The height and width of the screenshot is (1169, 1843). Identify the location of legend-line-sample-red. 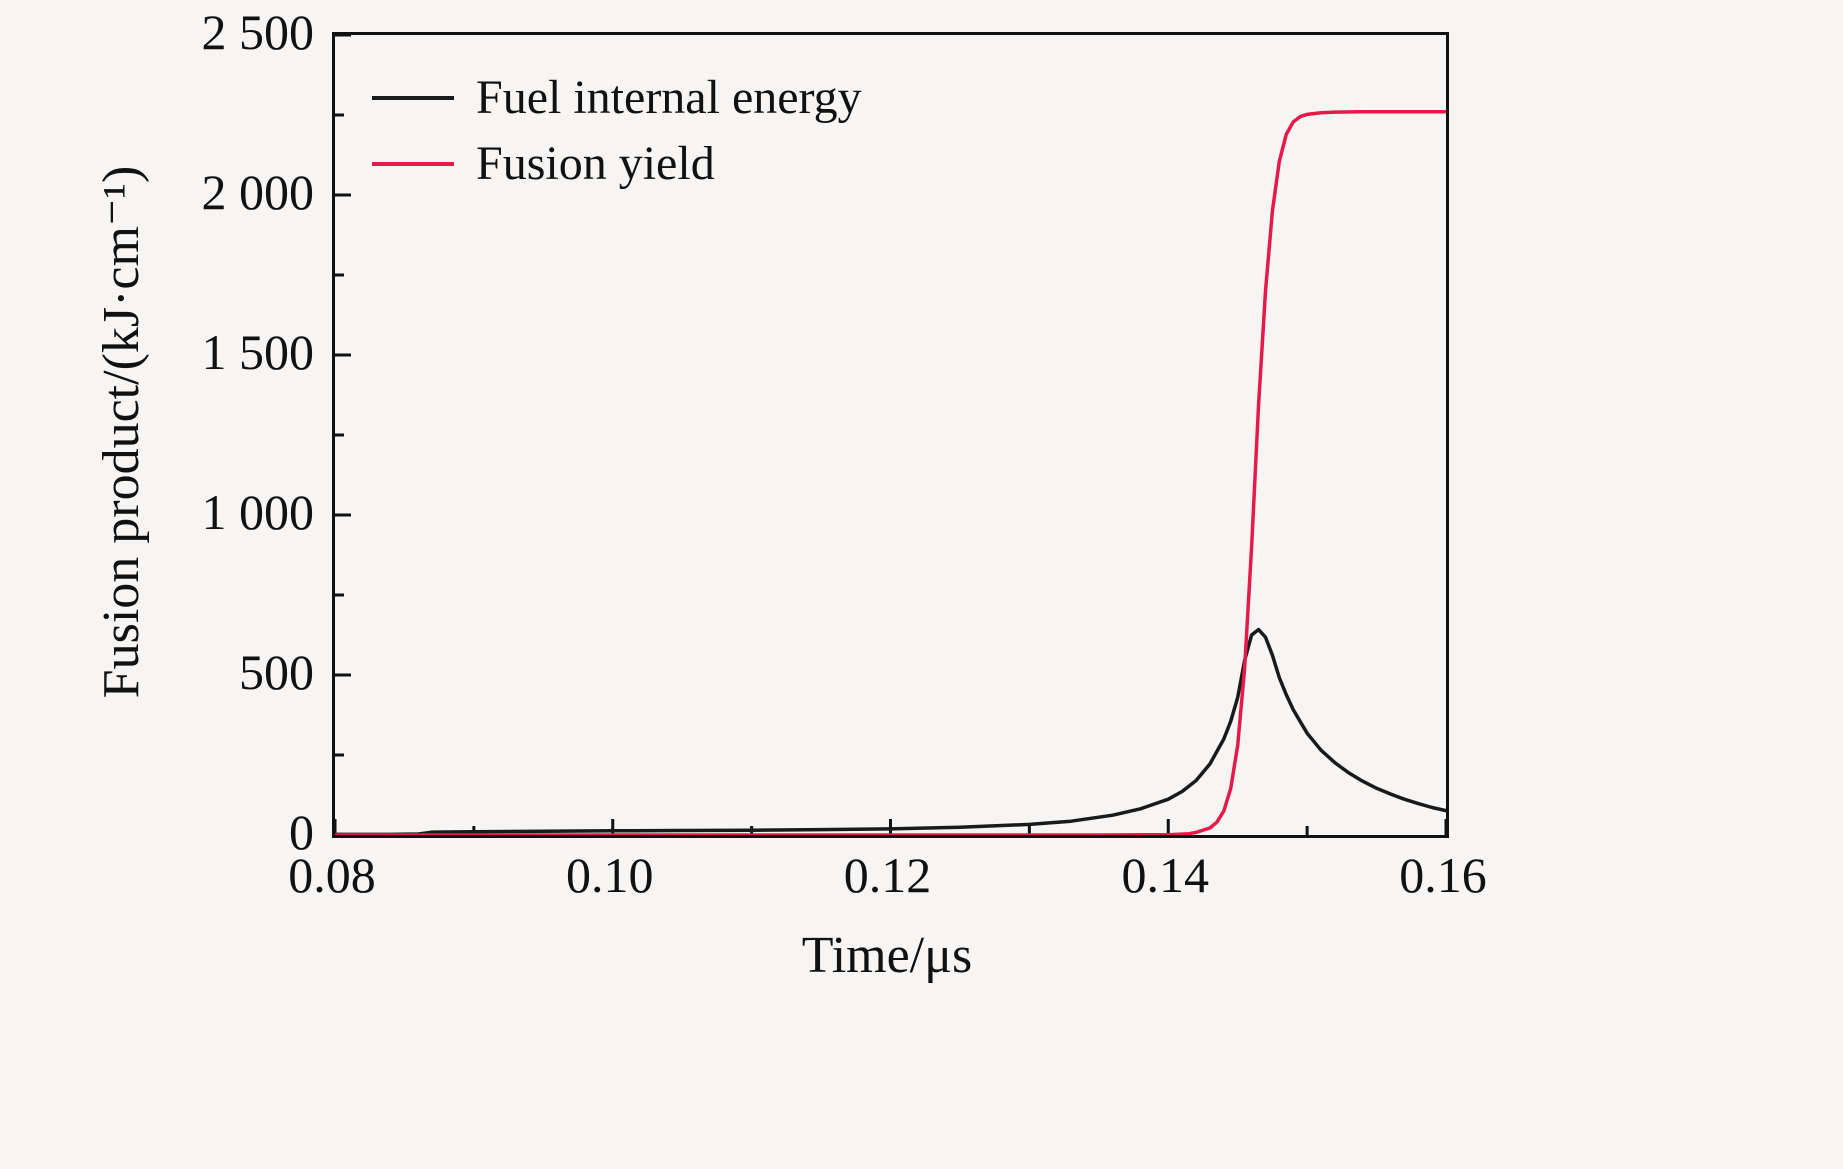
(413, 164).